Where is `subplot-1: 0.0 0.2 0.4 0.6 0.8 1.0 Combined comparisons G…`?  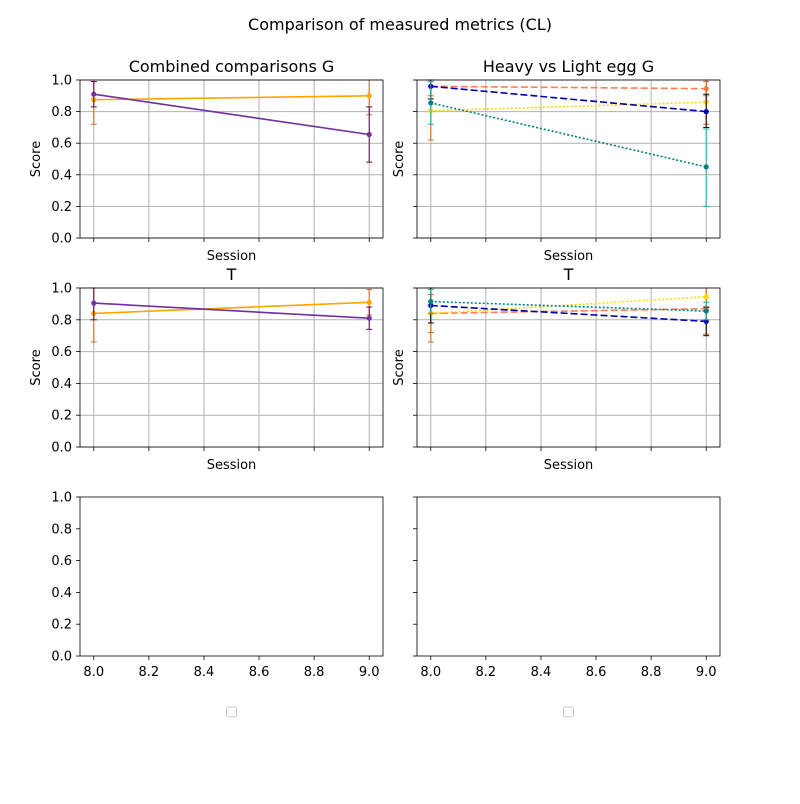
subplot-1: 0.0 0.2 0.4 0.6 0.8 1.0 Combined comparisons G… is located at coordinates (206, 160).